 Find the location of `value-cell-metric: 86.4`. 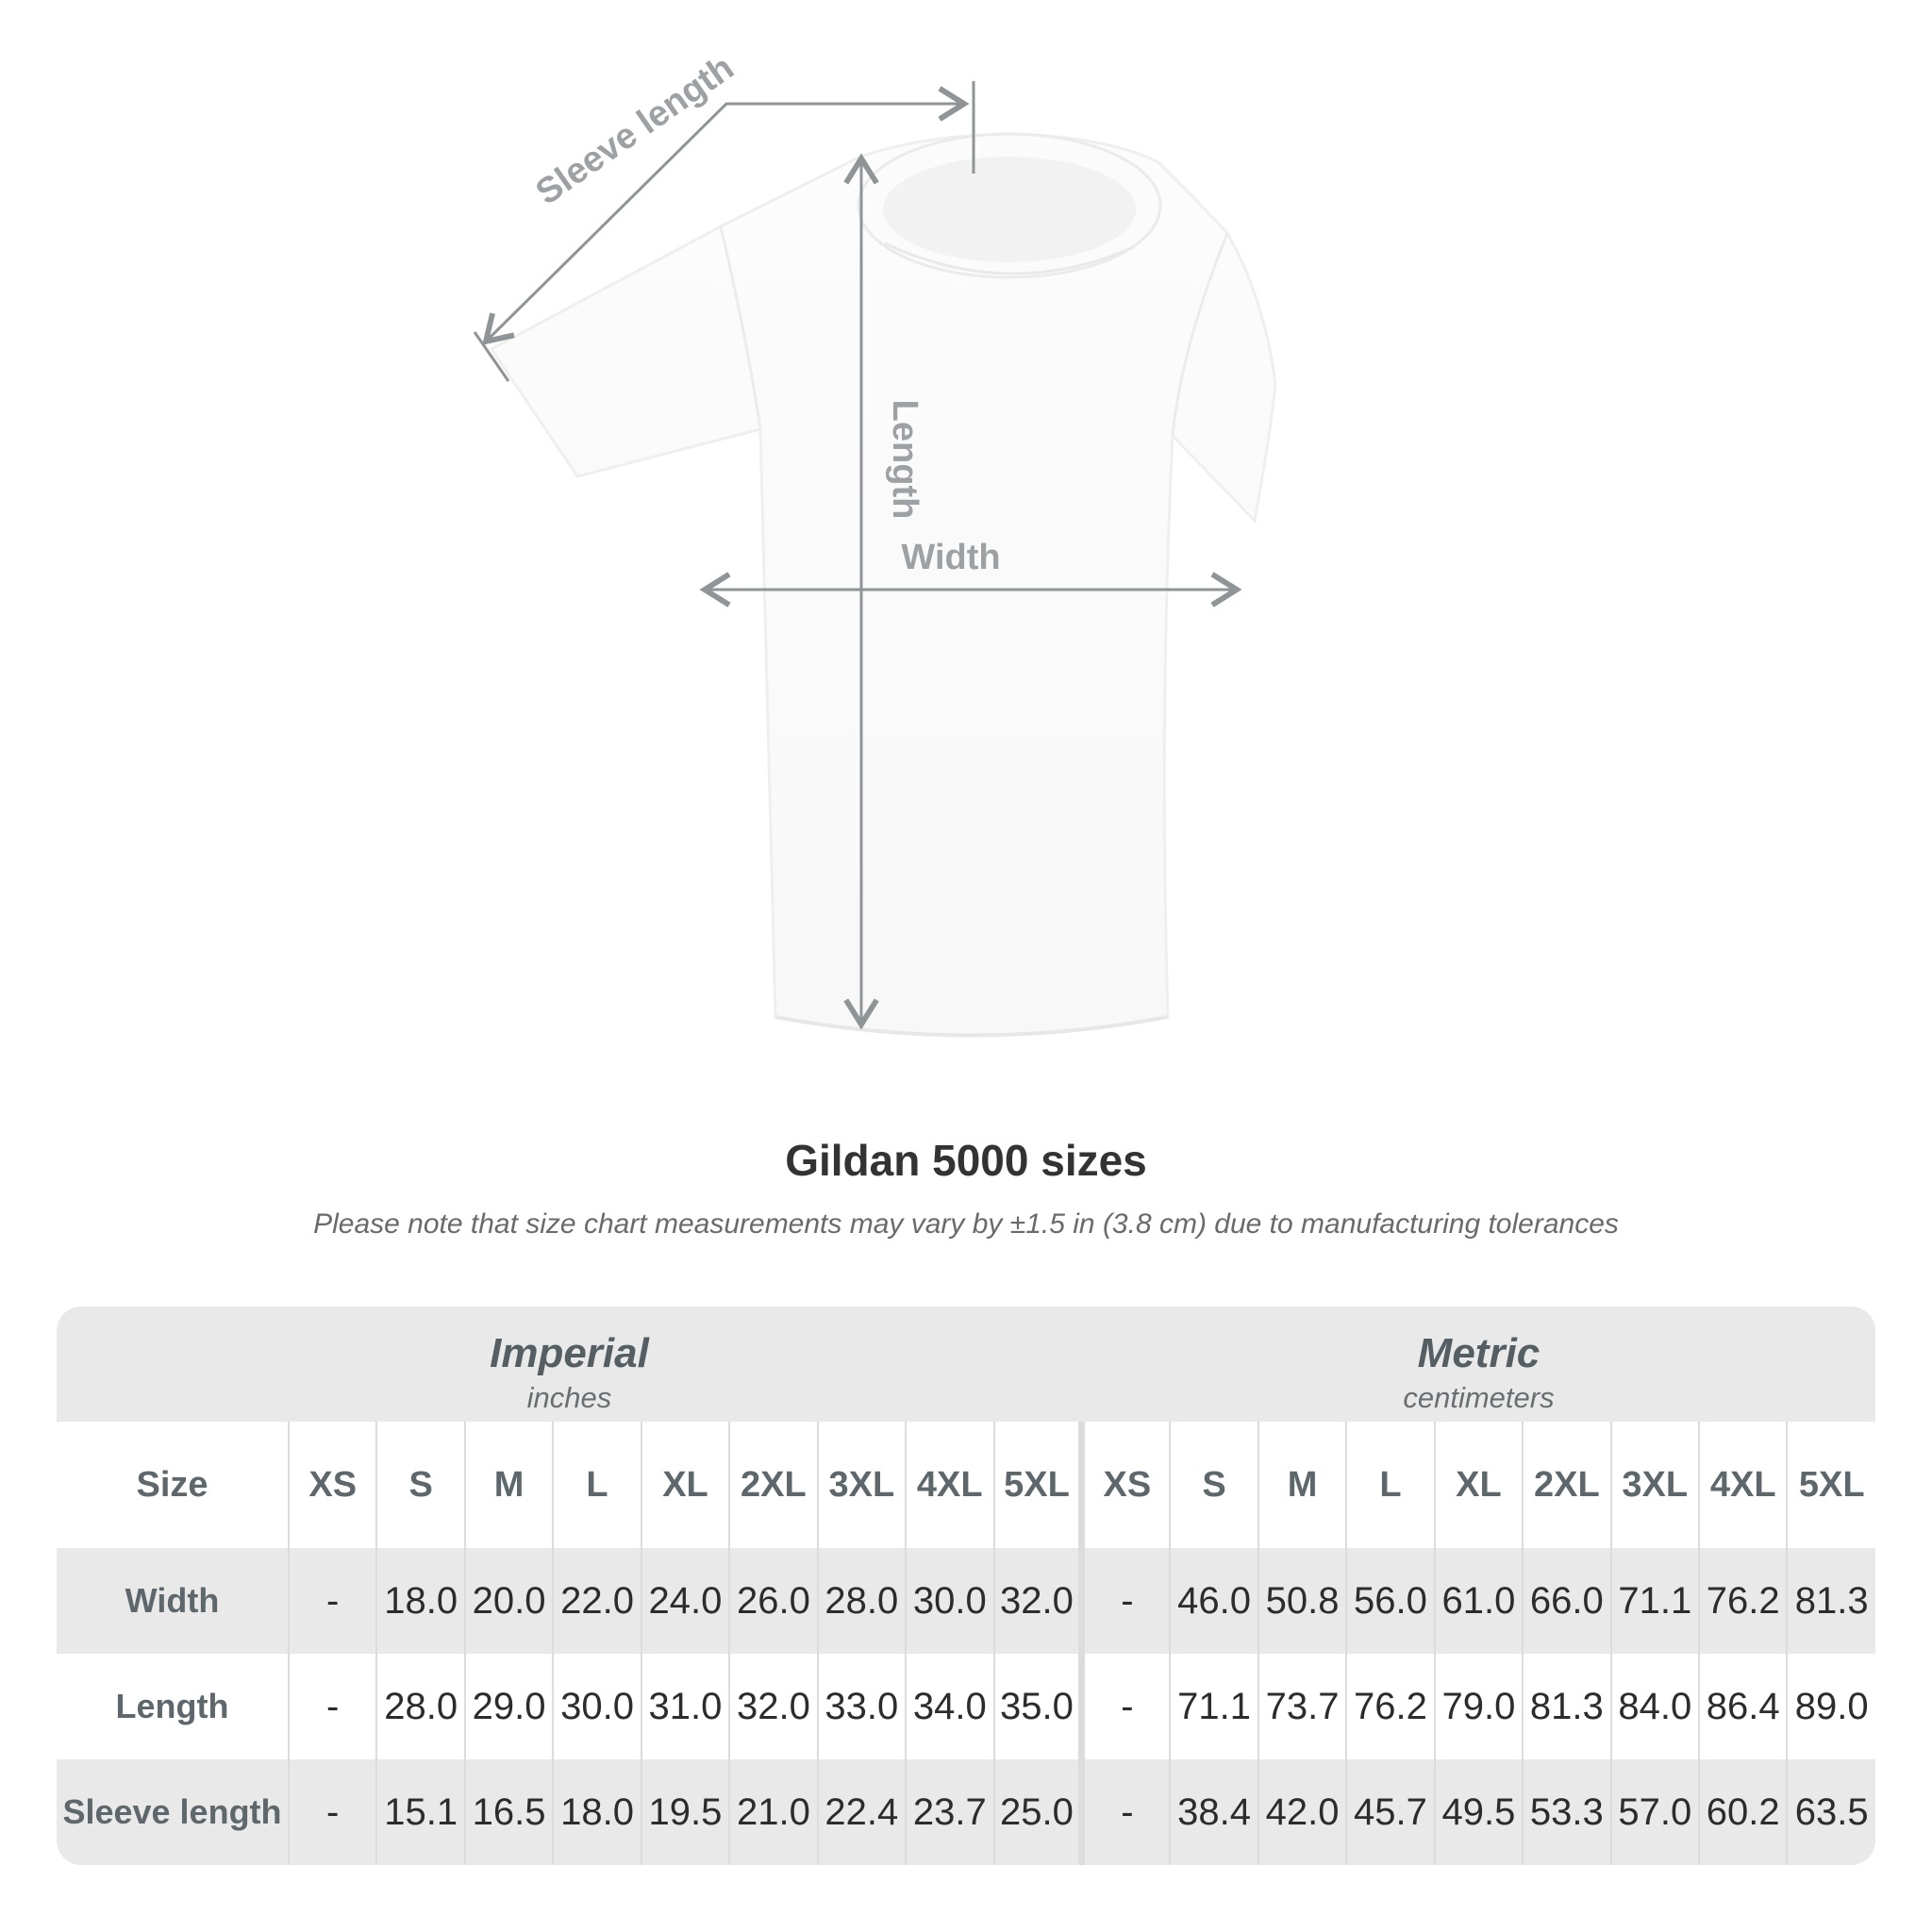

value-cell-metric: 86.4 is located at coordinates (1743, 1706).